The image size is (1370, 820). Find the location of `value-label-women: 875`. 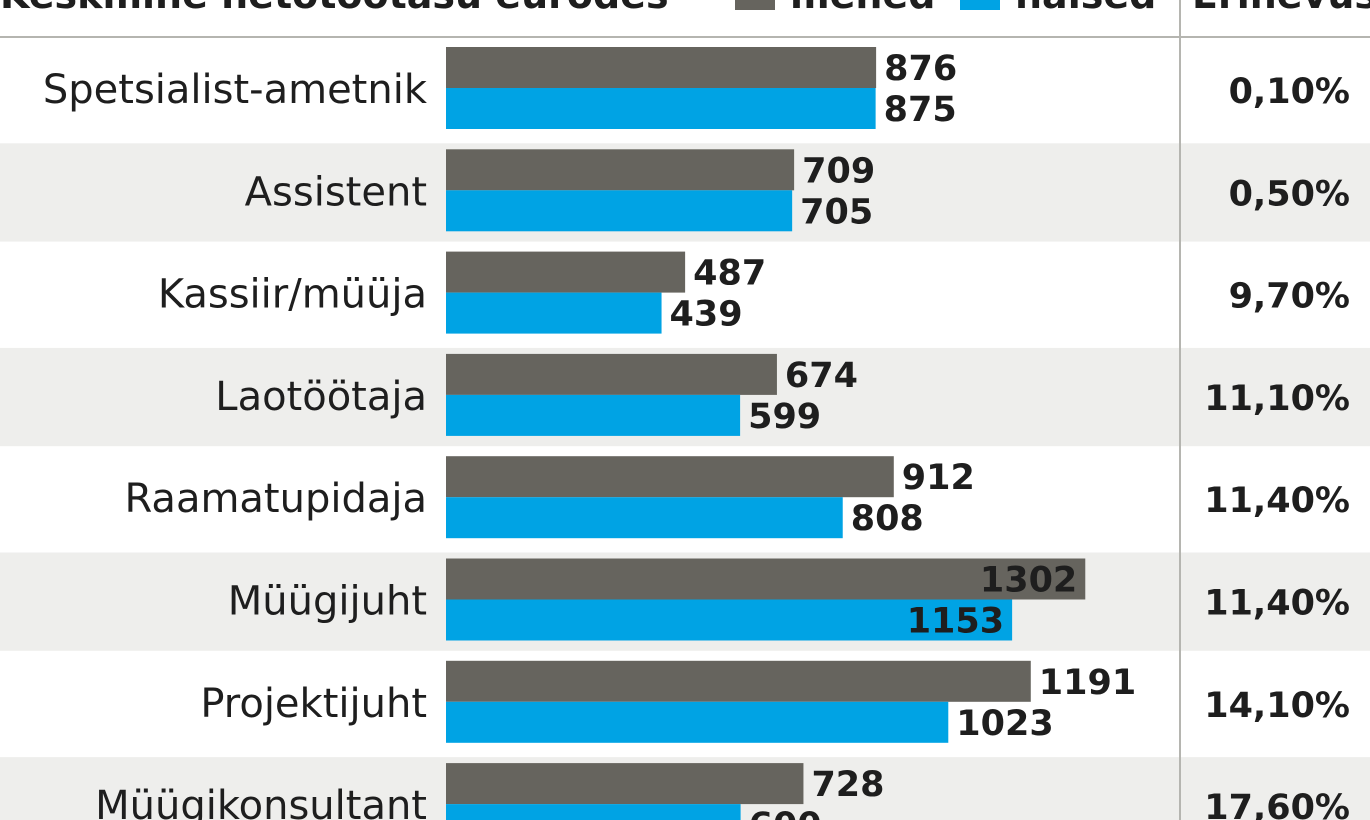

value-label-women: 875 is located at coordinates (920, 110).